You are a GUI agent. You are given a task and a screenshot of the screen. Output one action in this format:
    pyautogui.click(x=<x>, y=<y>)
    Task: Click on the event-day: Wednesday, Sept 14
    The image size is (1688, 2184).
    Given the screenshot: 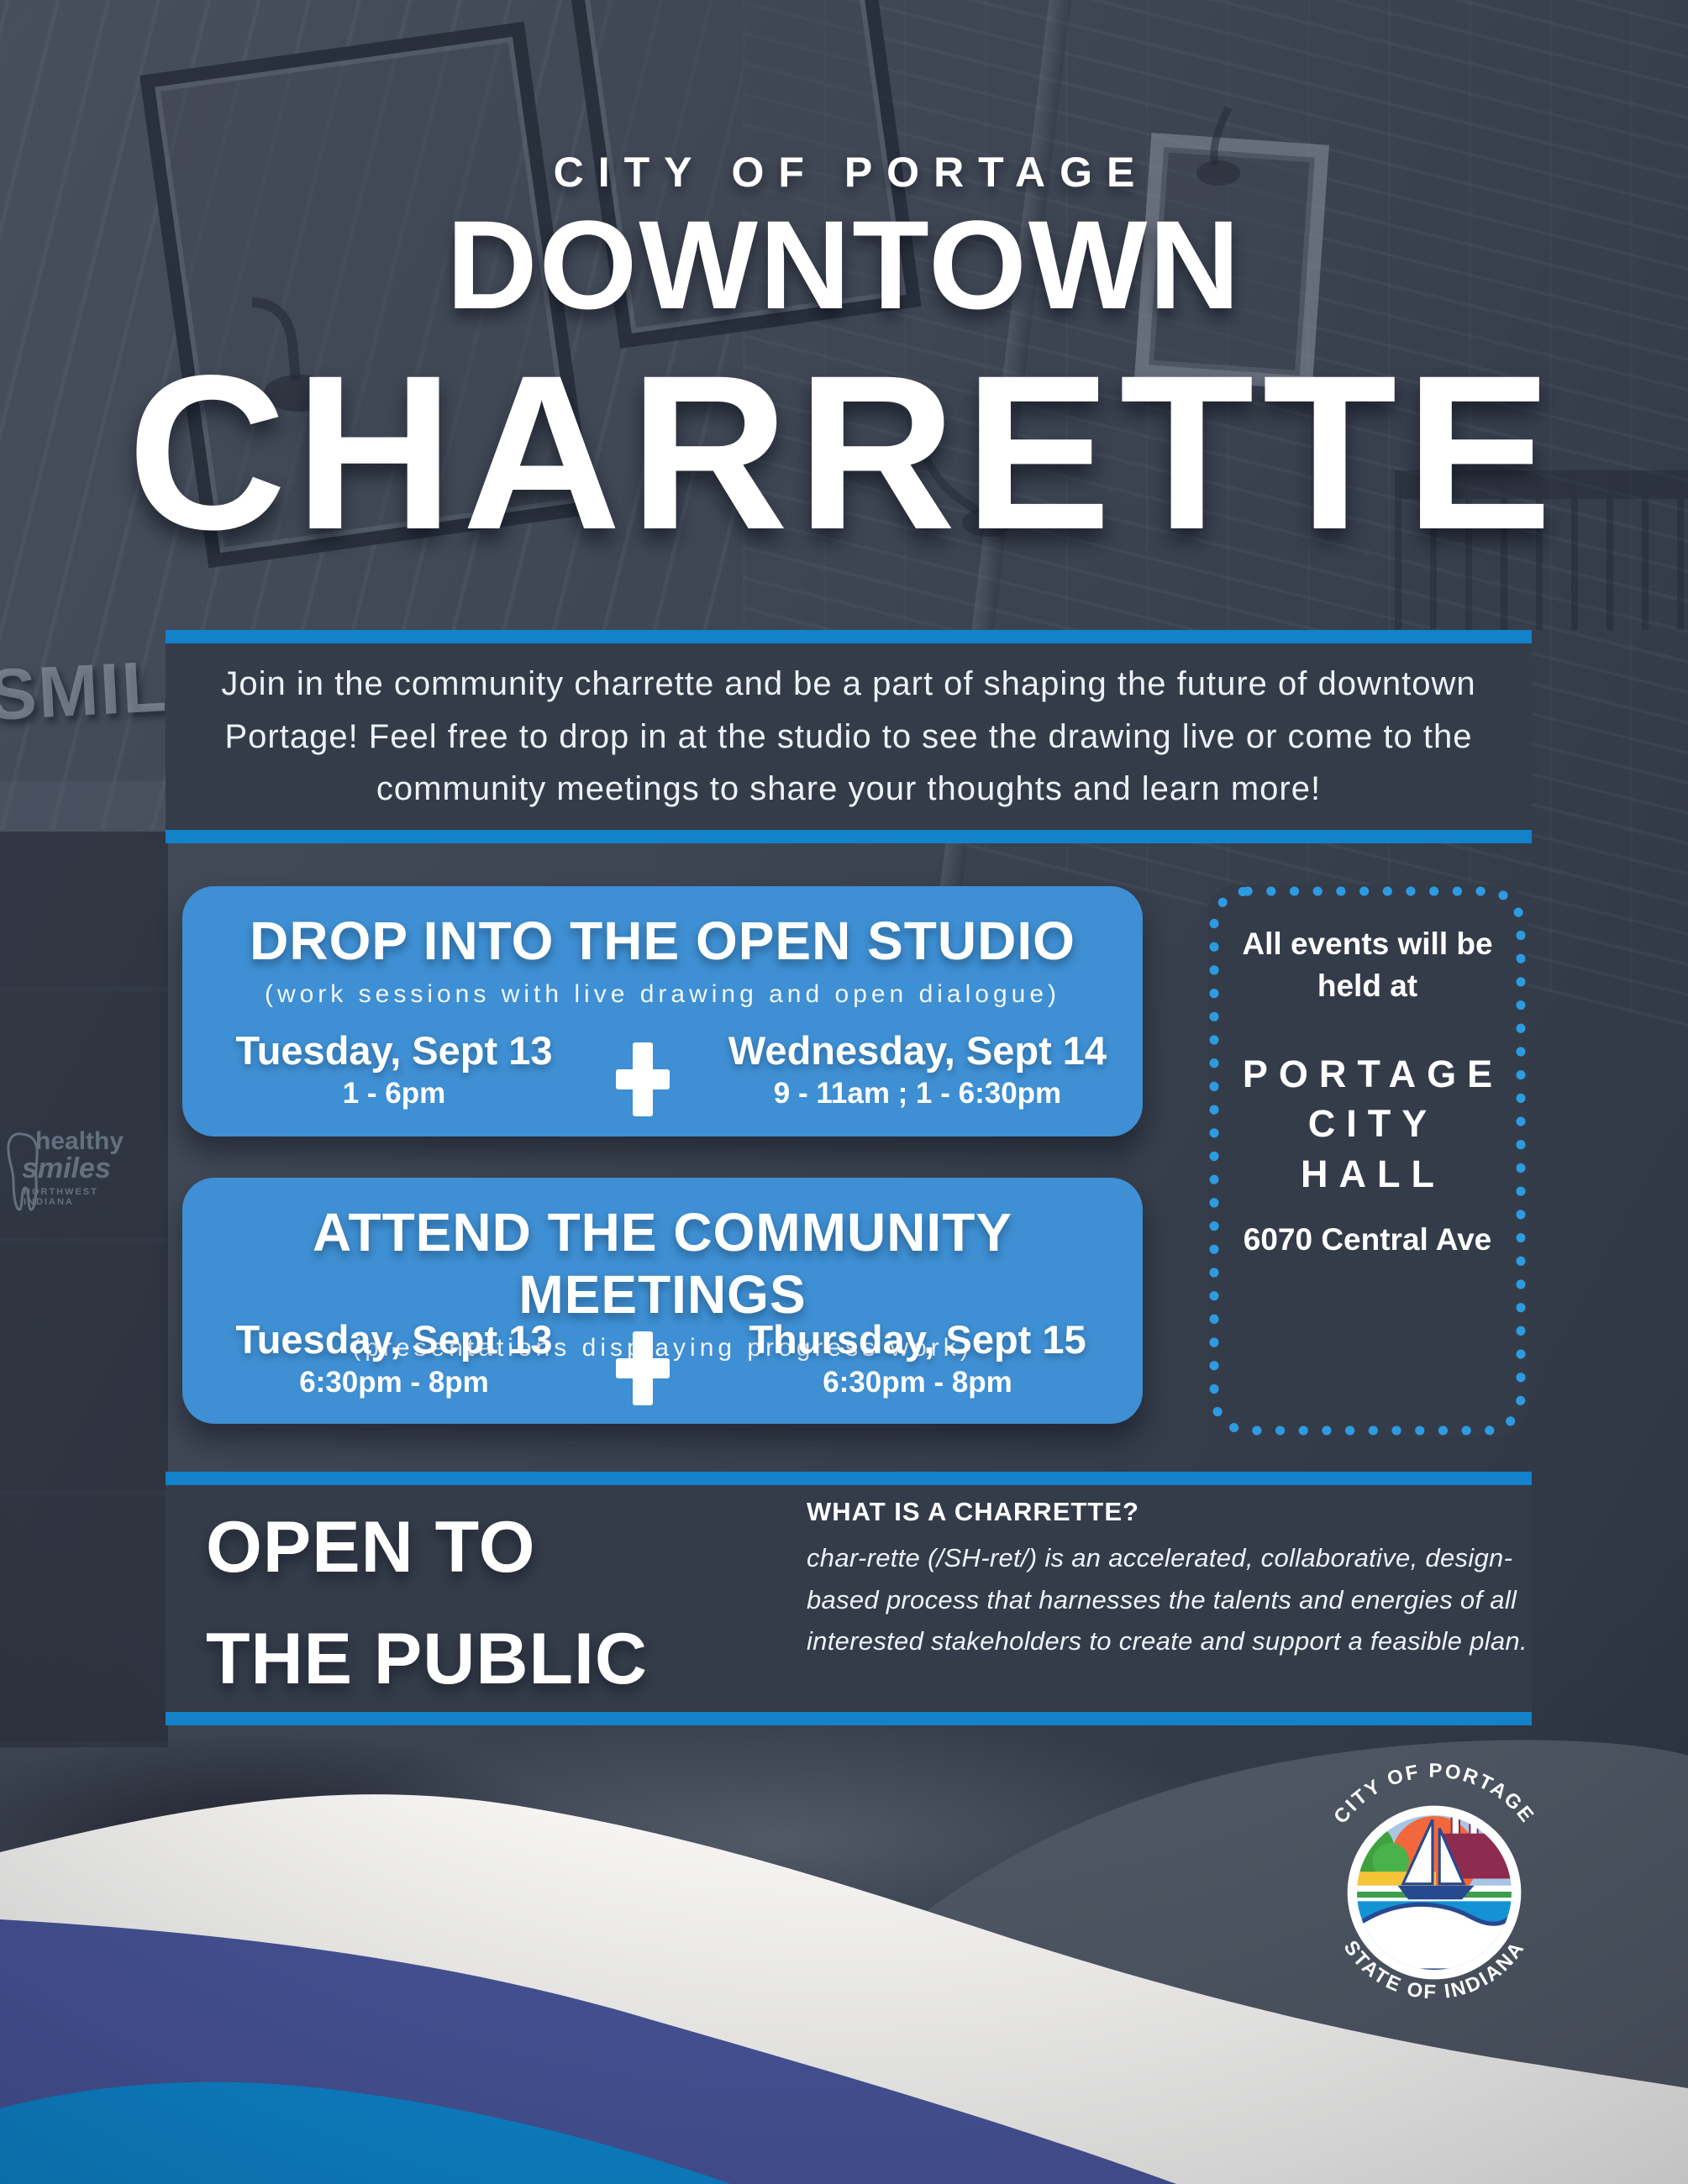 What is the action you would take?
    pyautogui.click(x=917, y=1050)
    